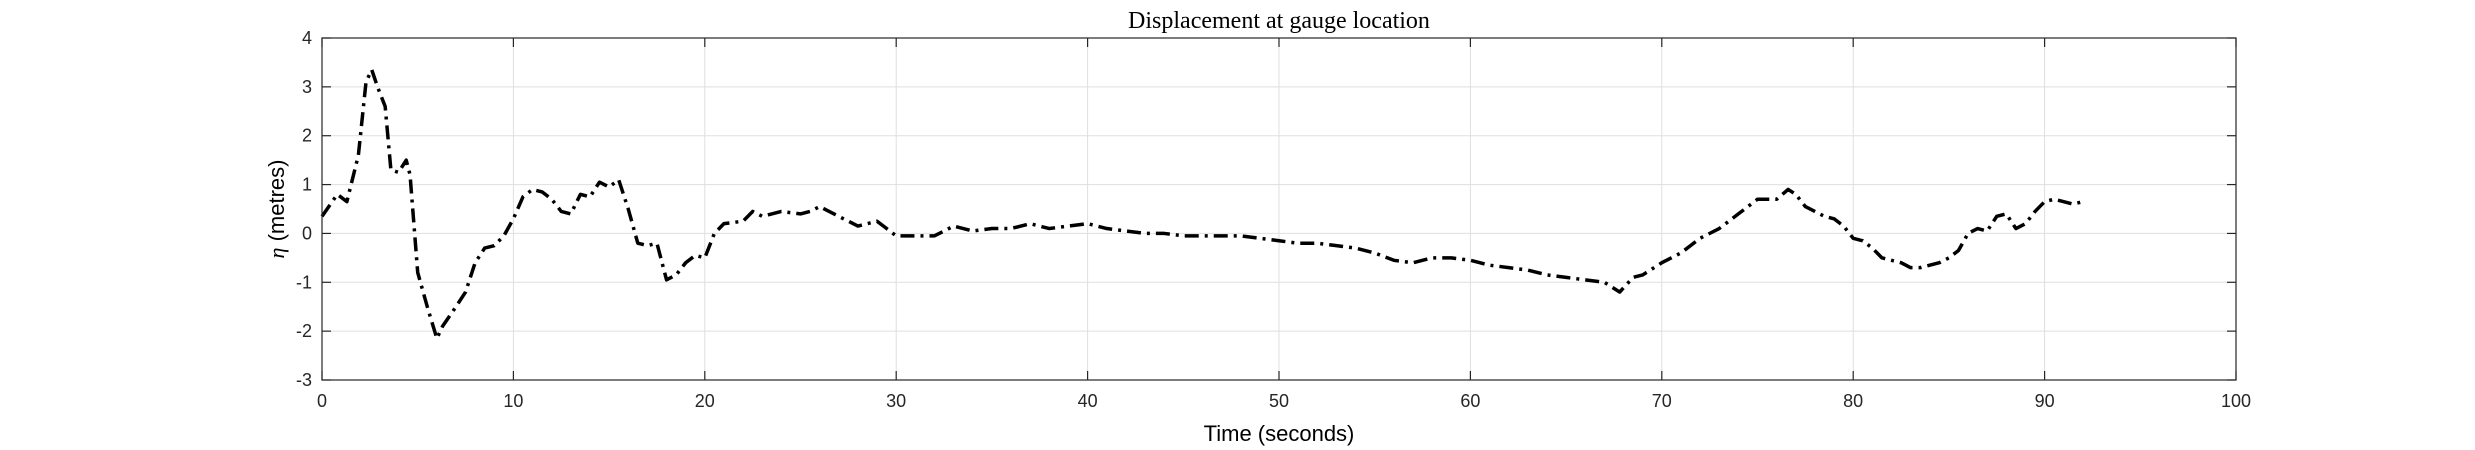 The image size is (2475, 450). Describe the element at coordinates (276, 204) in the screenshot. I see `y-axis-label-unit: (metres)` at that location.